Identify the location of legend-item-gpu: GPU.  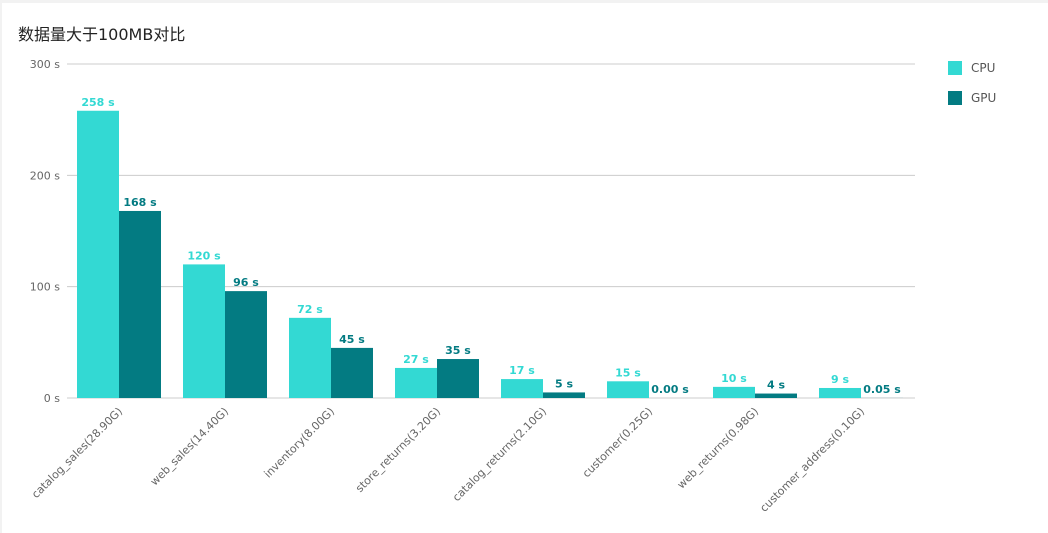
(972, 98).